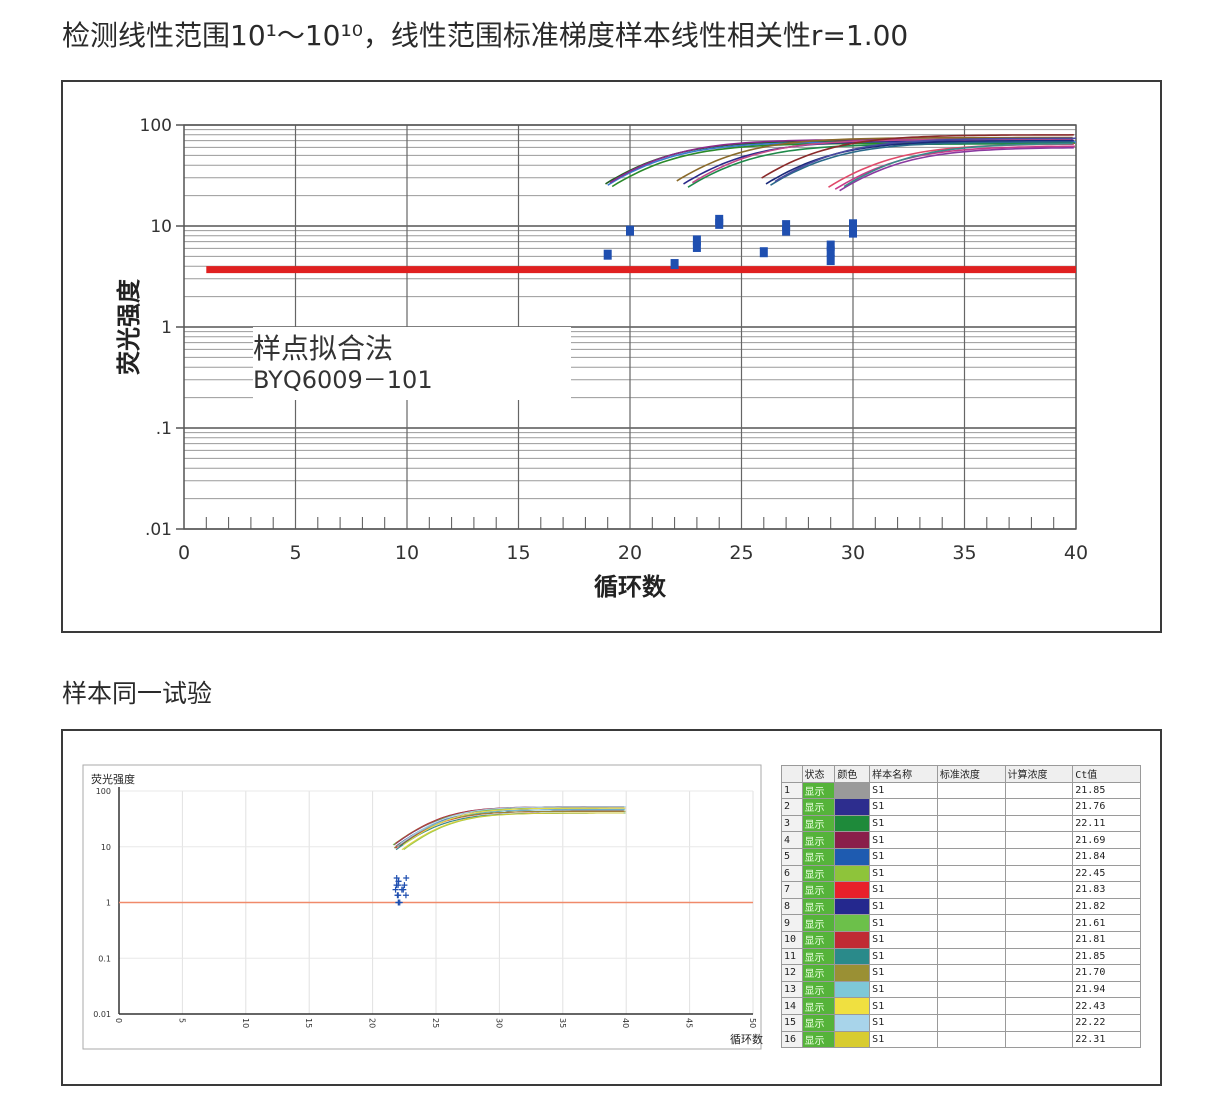 The height and width of the screenshot is (1107, 1223). I want to click on table-row: 14 显示 S1 22.43, so click(961, 1006).